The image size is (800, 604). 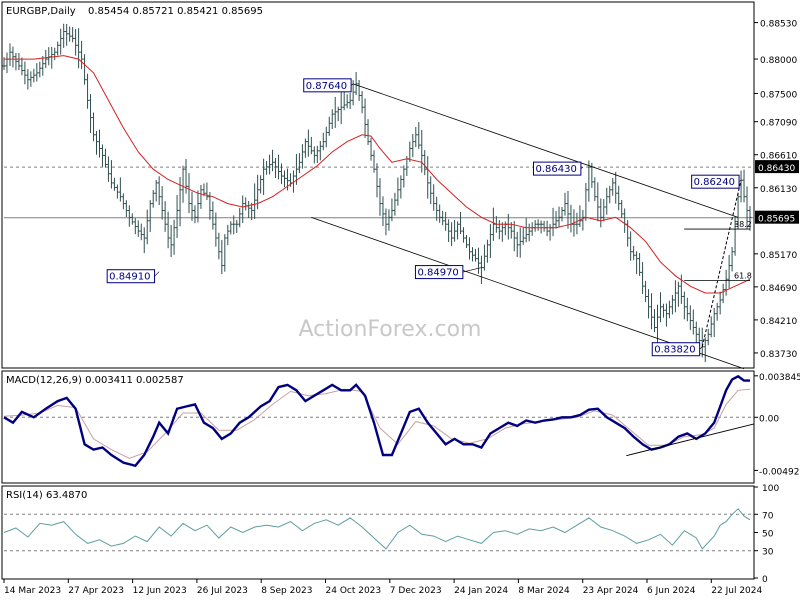 I want to click on date-axis-label: 22 Jul 2024, so click(x=736, y=591).